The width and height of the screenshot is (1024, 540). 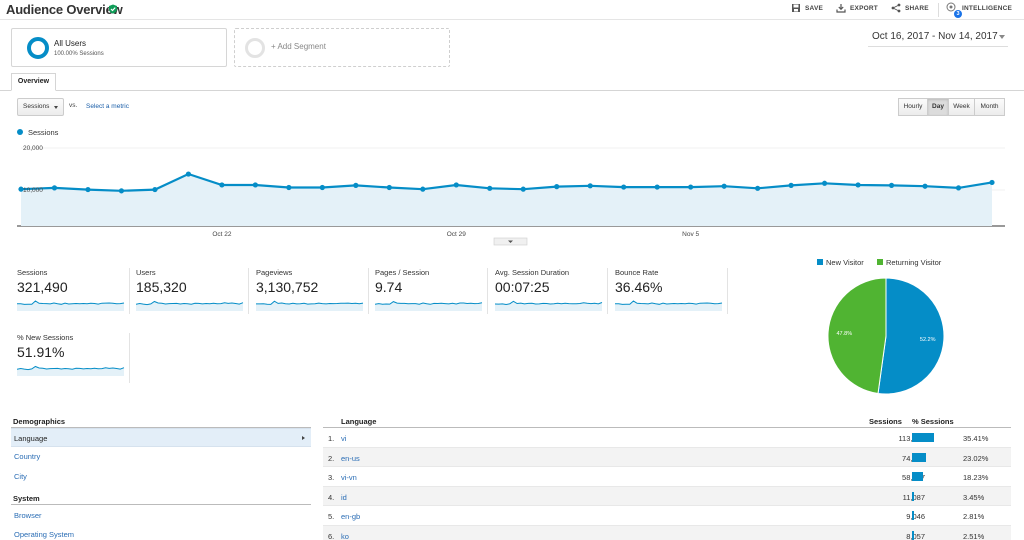 I want to click on metric-select: Sessions, so click(x=40, y=107).